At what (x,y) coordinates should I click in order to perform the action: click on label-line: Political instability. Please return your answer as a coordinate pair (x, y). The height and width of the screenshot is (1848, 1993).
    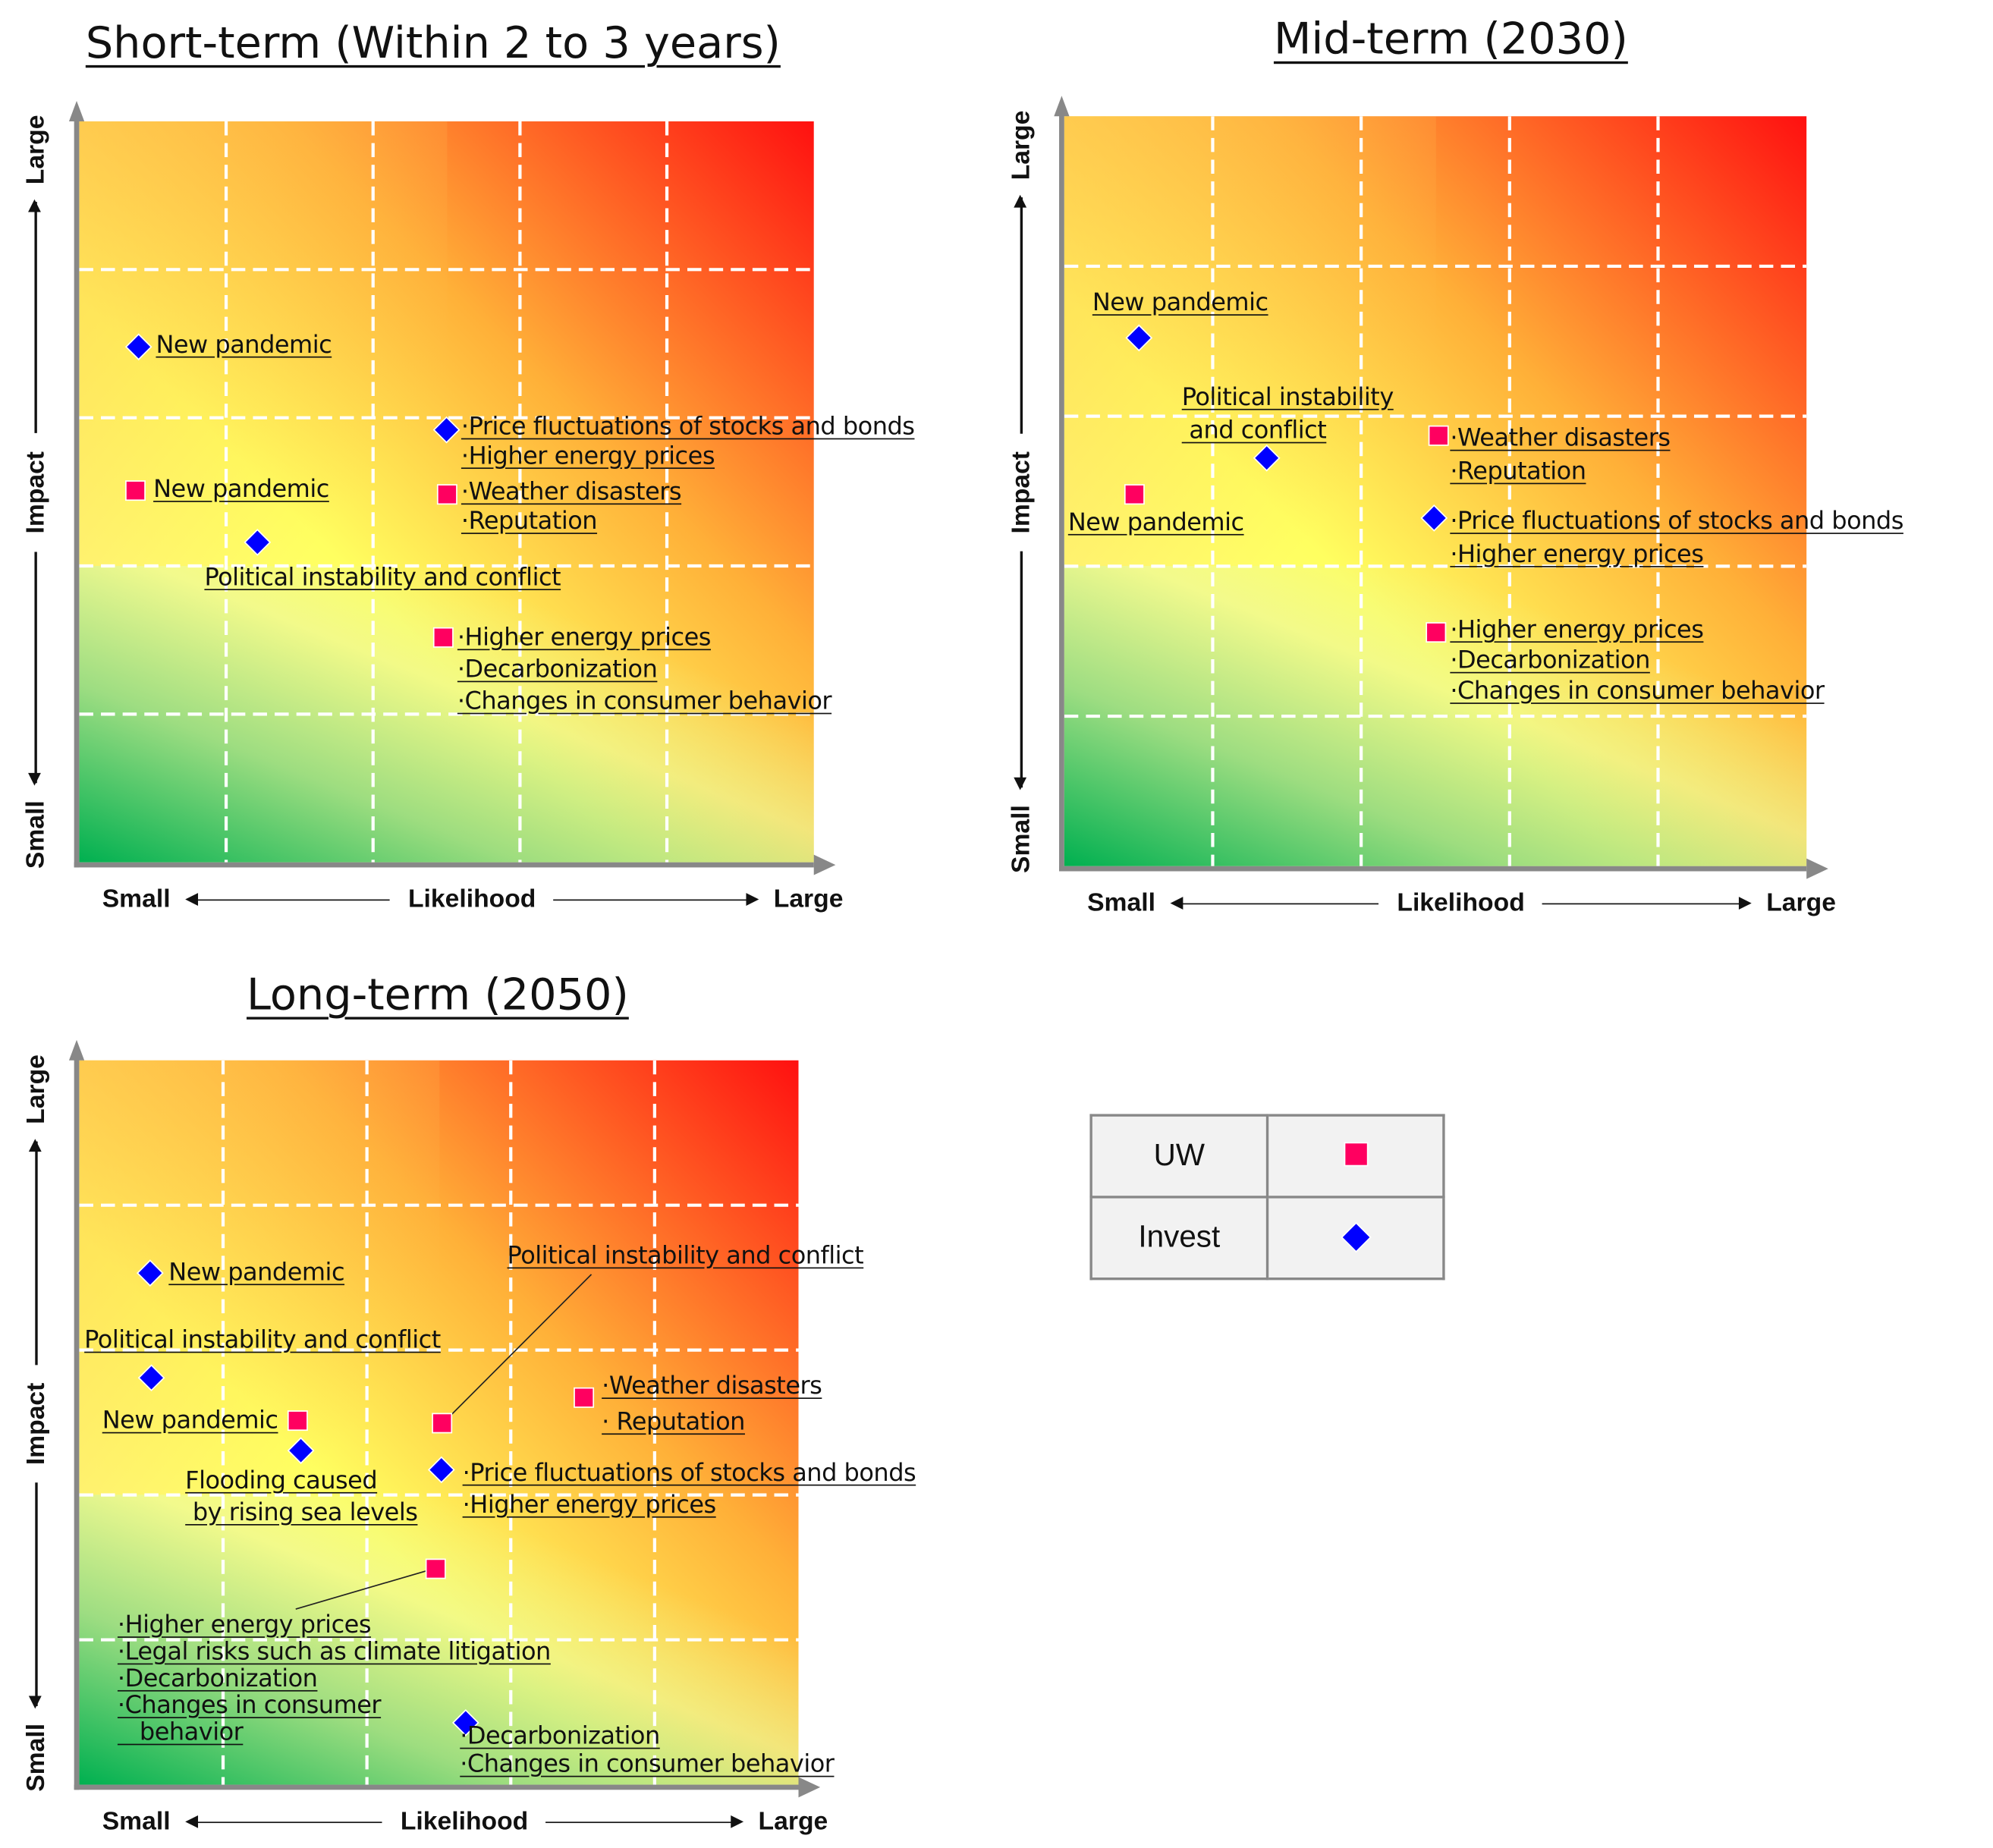
    Looking at the image, I should click on (1287, 397).